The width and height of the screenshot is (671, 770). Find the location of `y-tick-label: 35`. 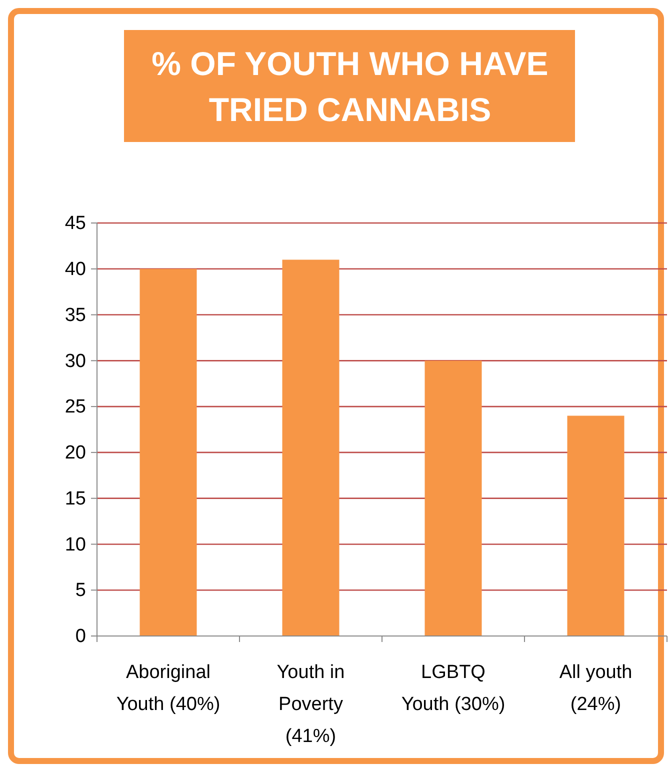

y-tick-label: 35 is located at coordinates (75, 315).